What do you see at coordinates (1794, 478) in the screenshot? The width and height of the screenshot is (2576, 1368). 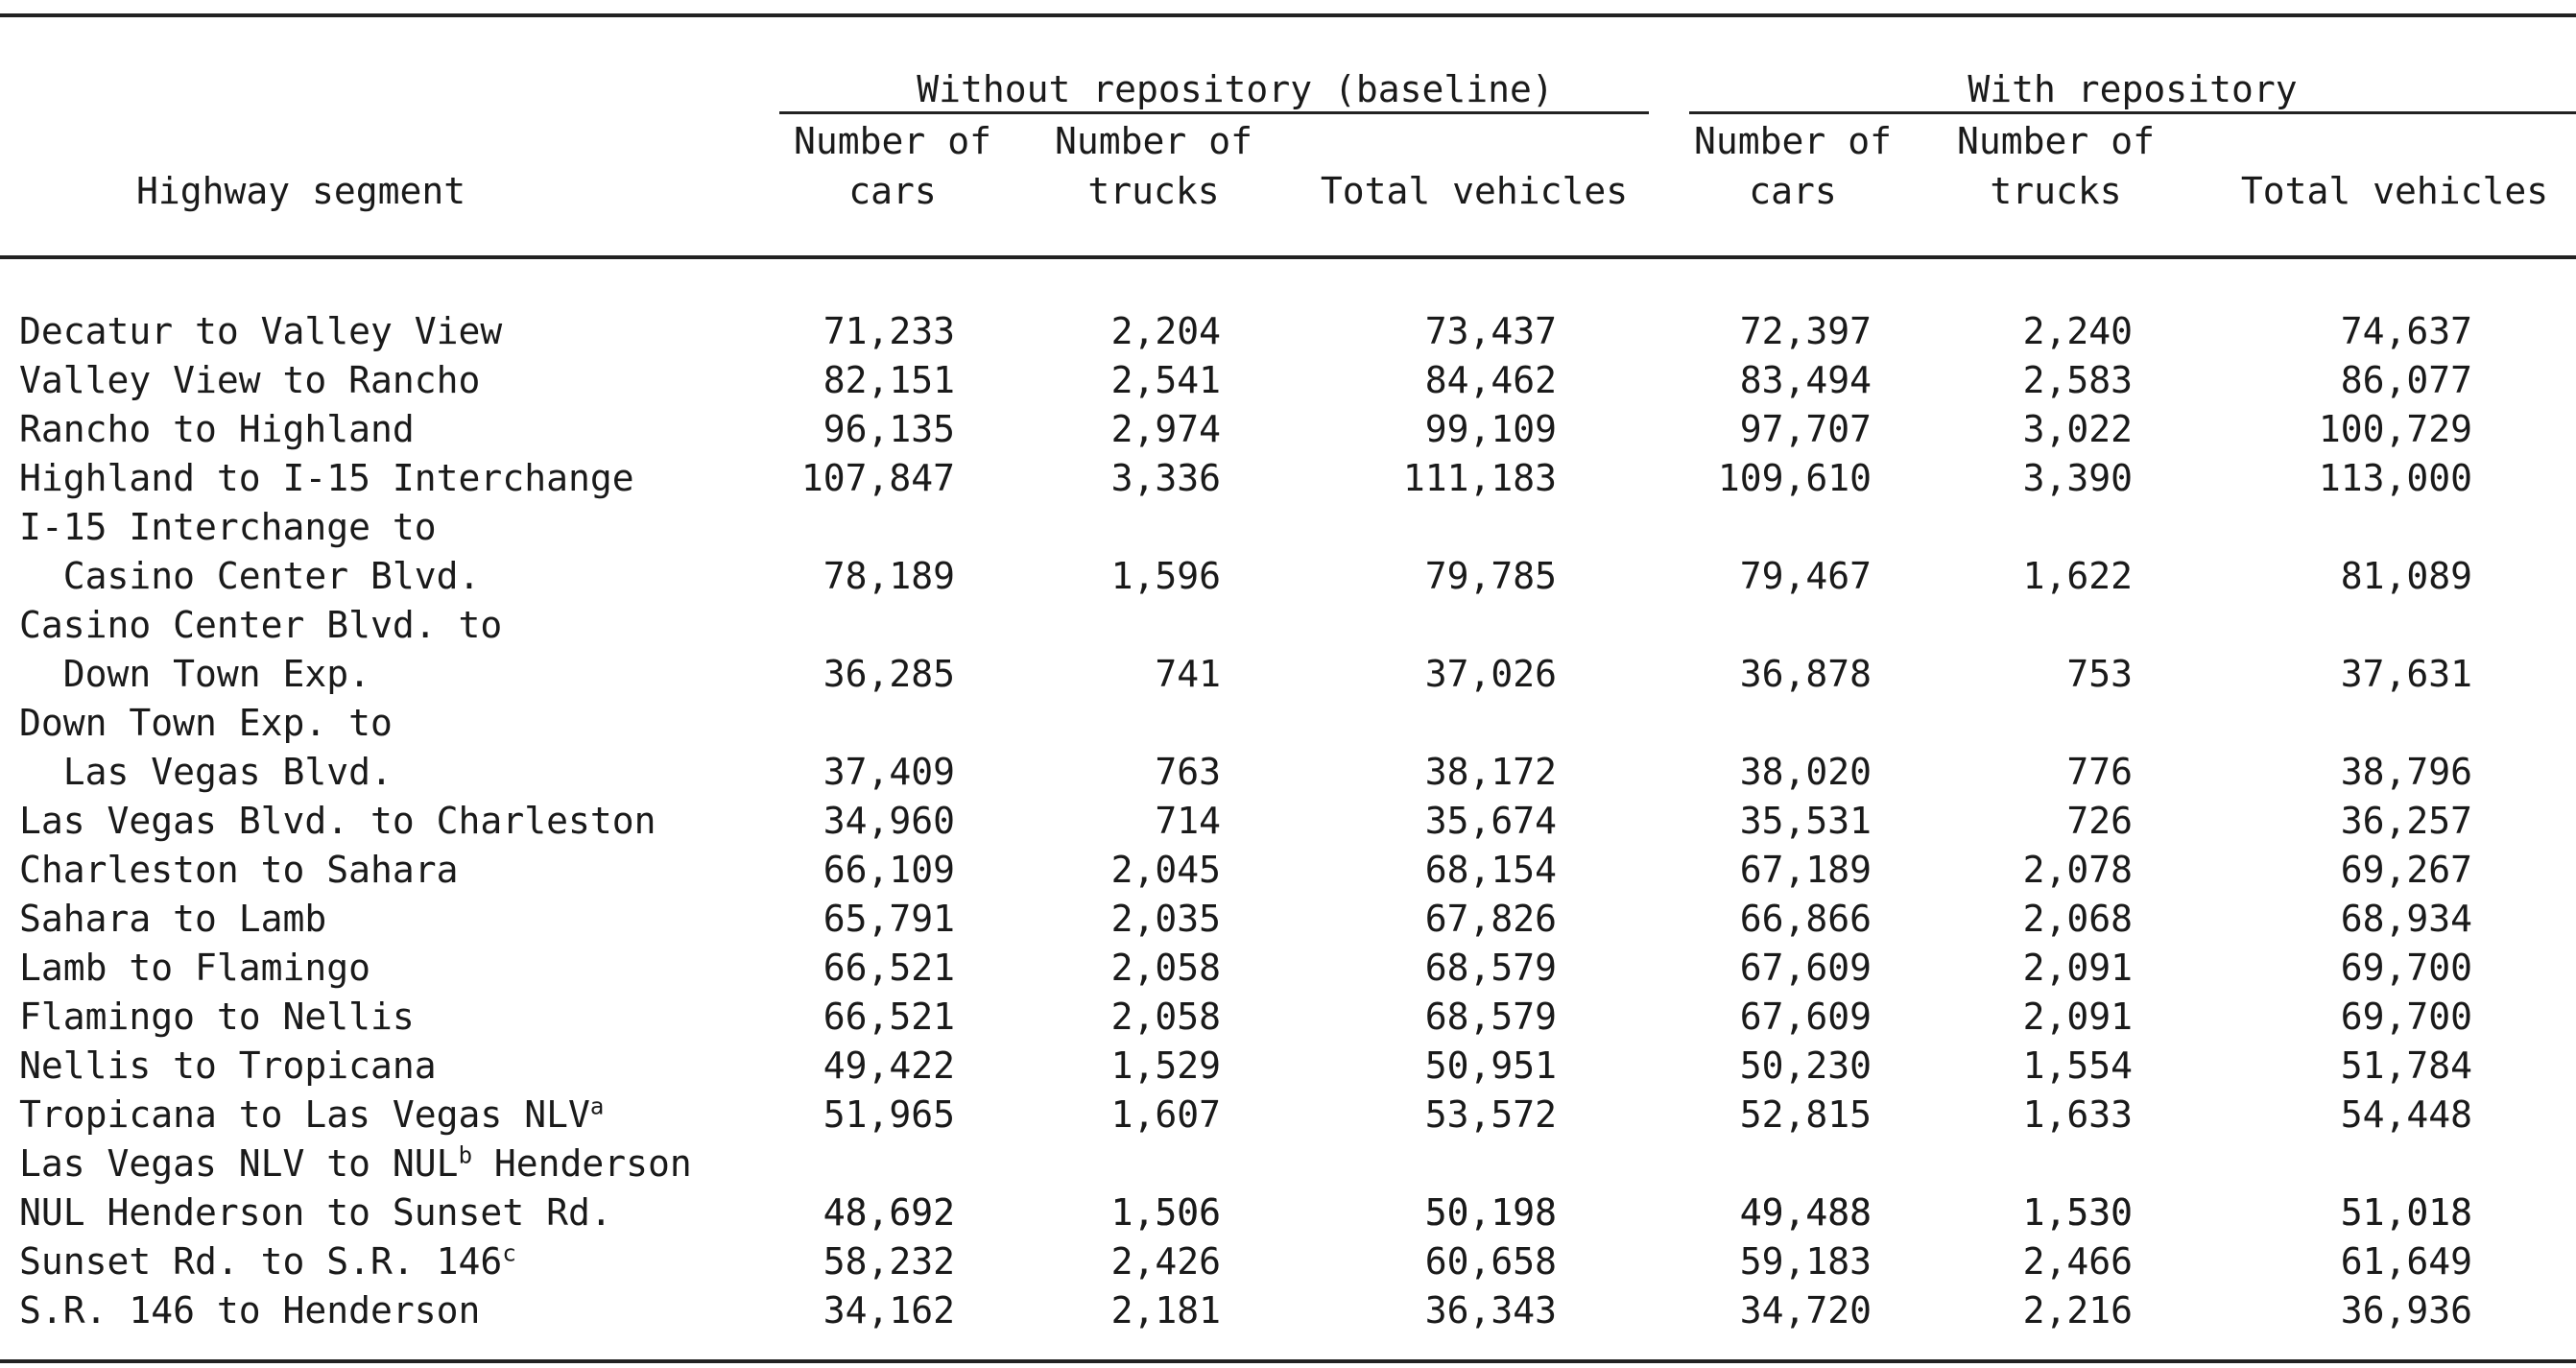 I see `table-cell: 109,610` at bounding box center [1794, 478].